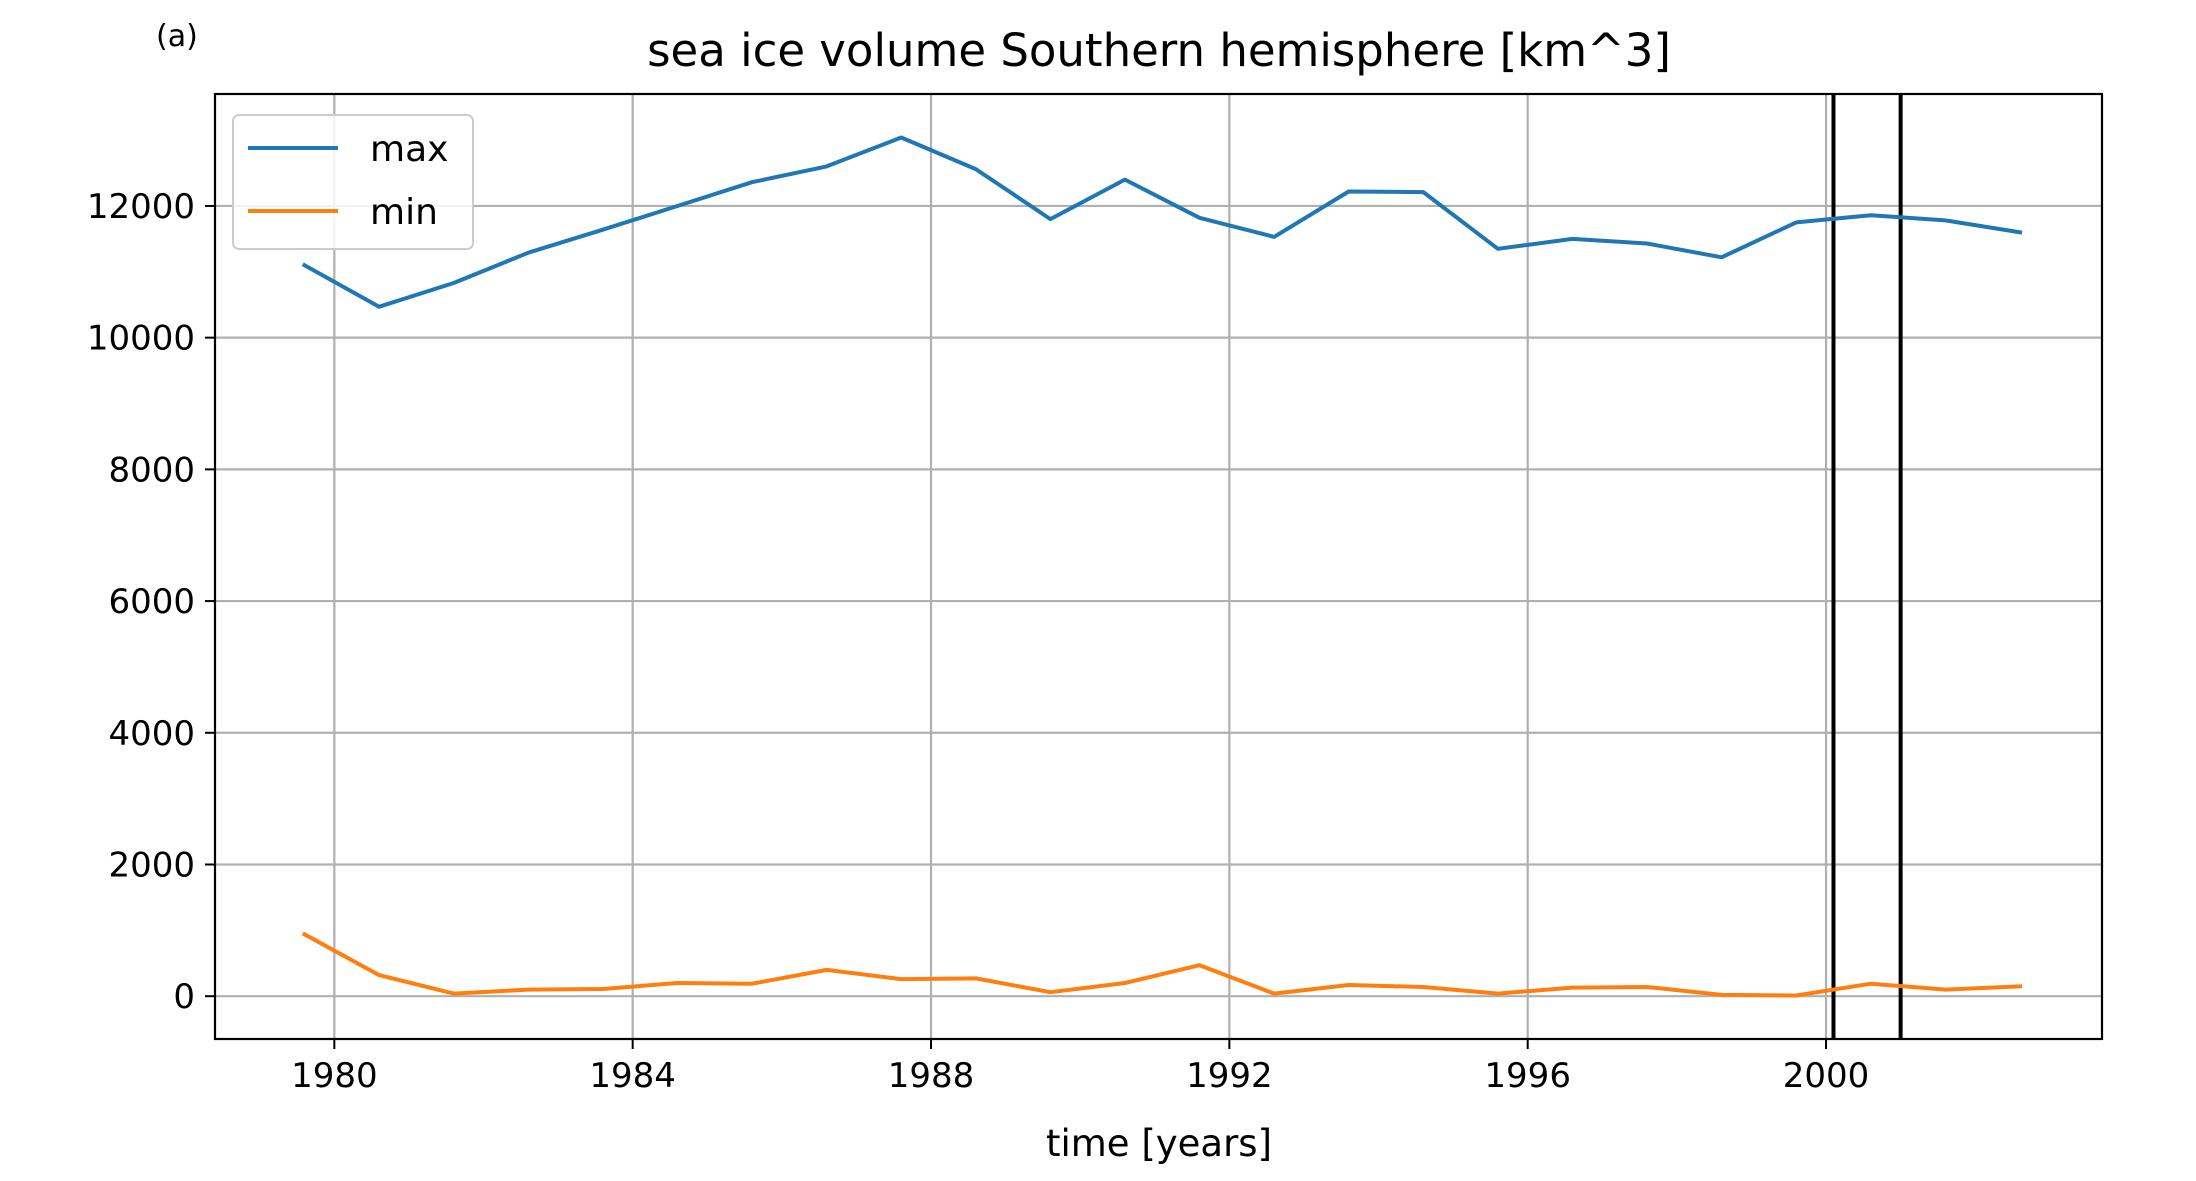 The width and height of the screenshot is (2196, 1181). What do you see at coordinates (632, 1076) in the screenshot?
I see `x-tick-label: 1984` at bounding box center [632, 1076].